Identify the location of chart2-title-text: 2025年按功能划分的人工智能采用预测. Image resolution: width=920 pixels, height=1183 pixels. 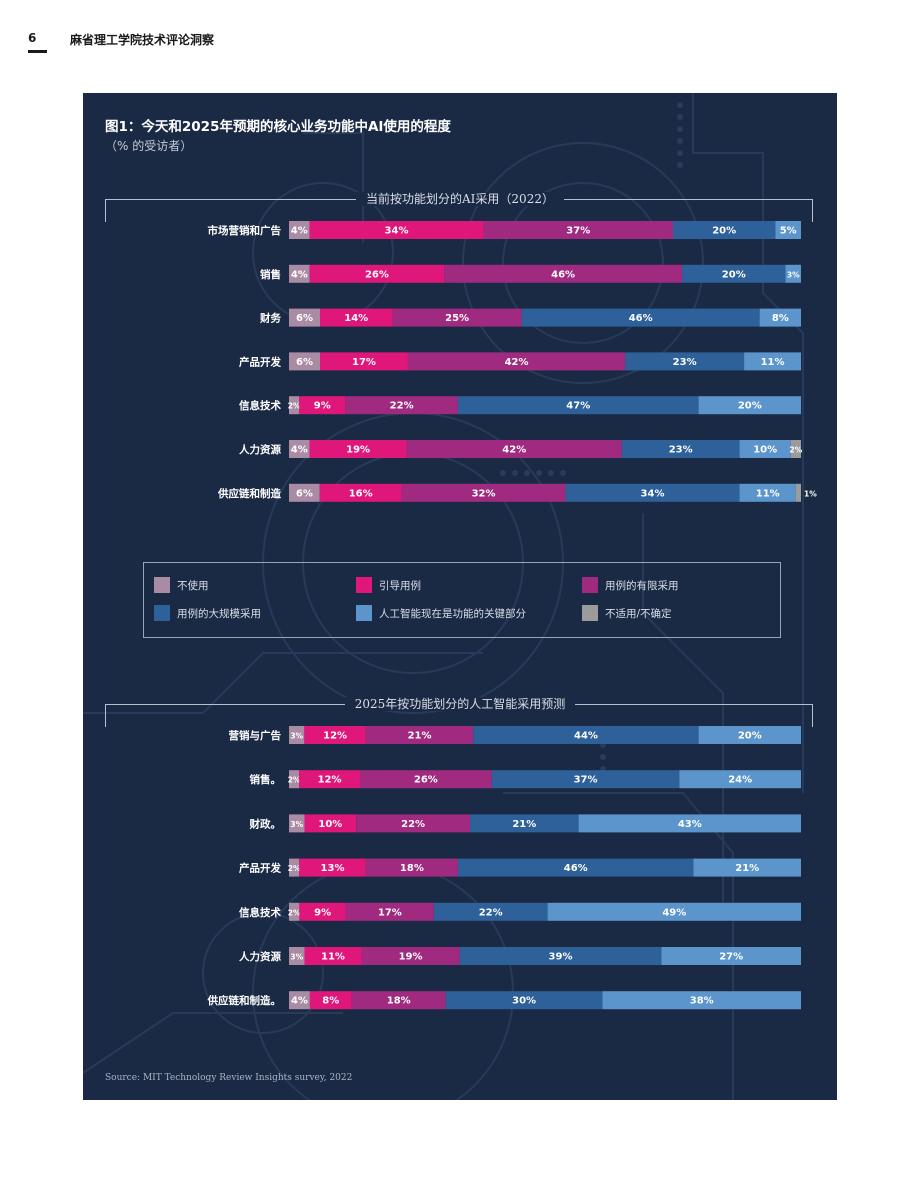
(460, 704).